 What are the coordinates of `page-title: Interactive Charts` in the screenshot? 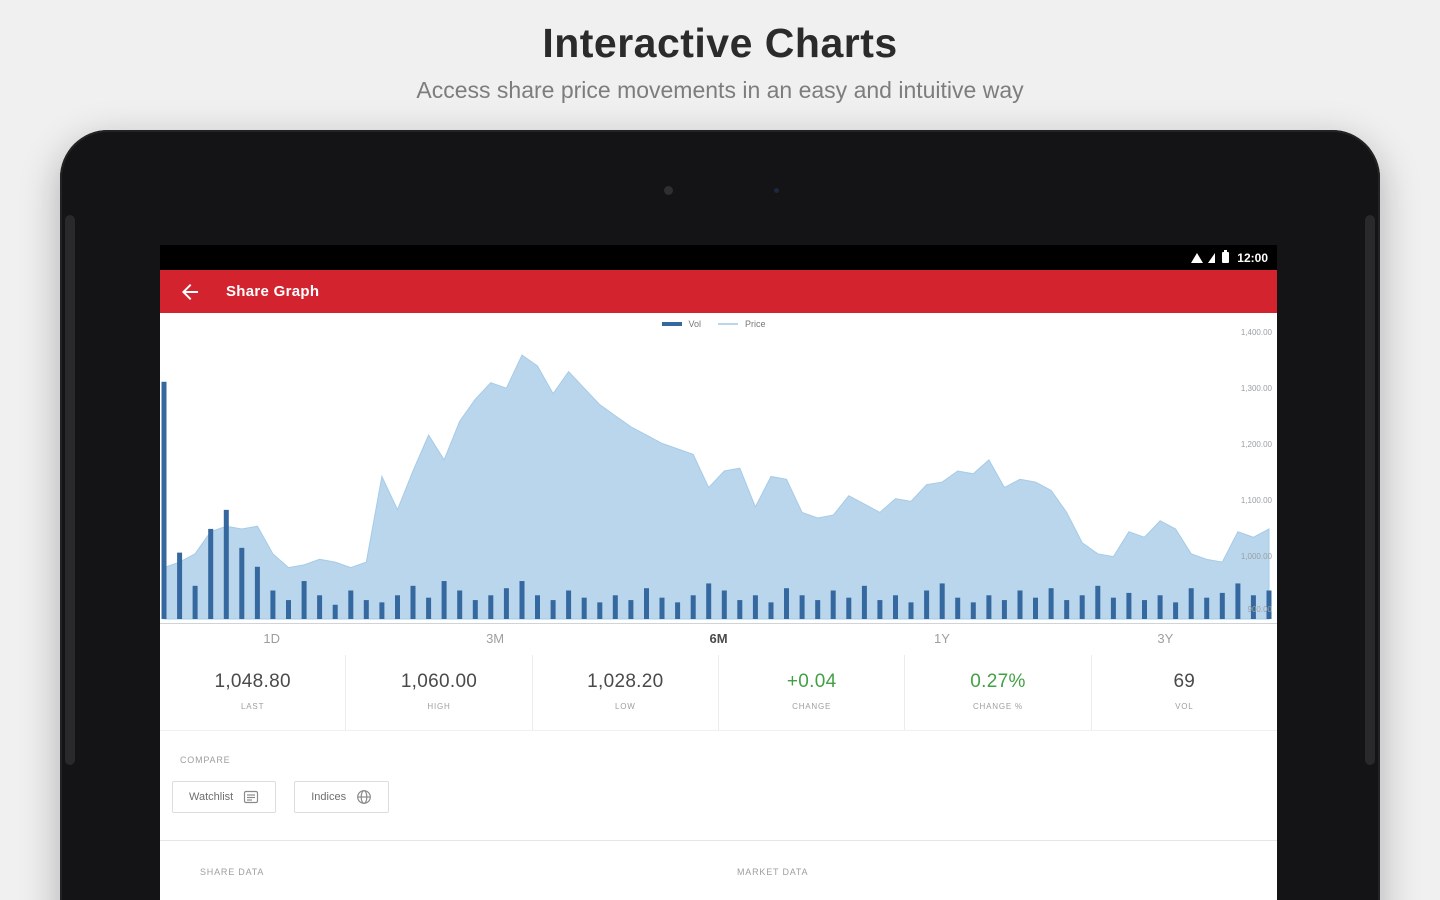 It's located at (720, 43).